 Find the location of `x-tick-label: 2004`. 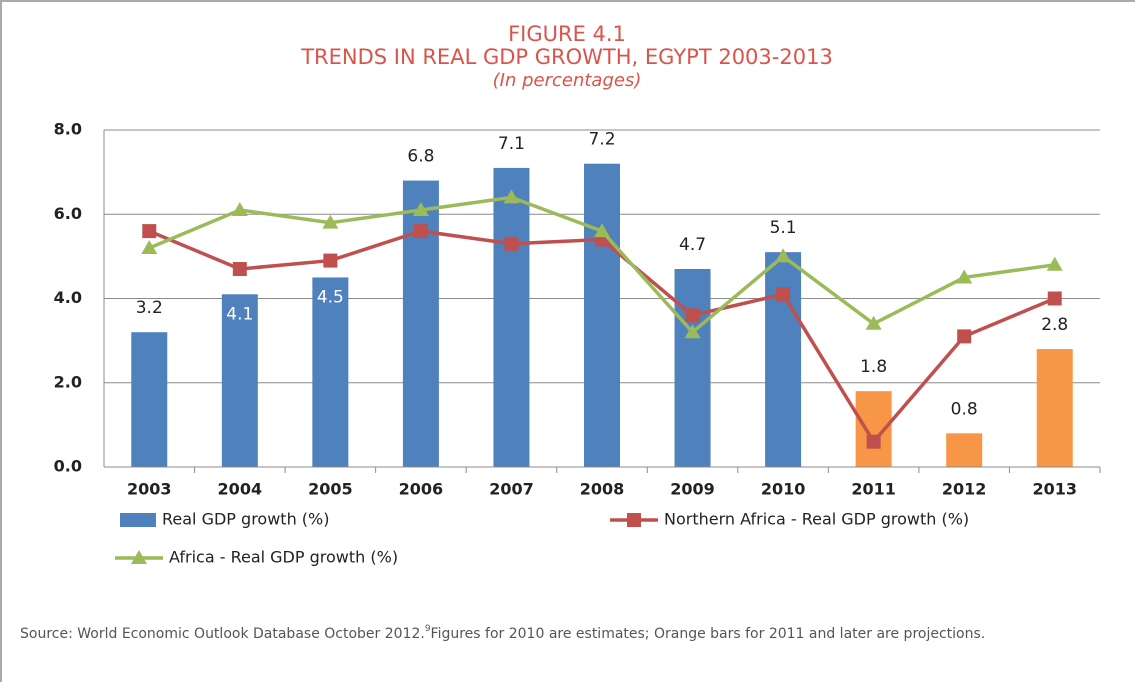

x-tick-label: 2004 is located at coordinates (240, 489).